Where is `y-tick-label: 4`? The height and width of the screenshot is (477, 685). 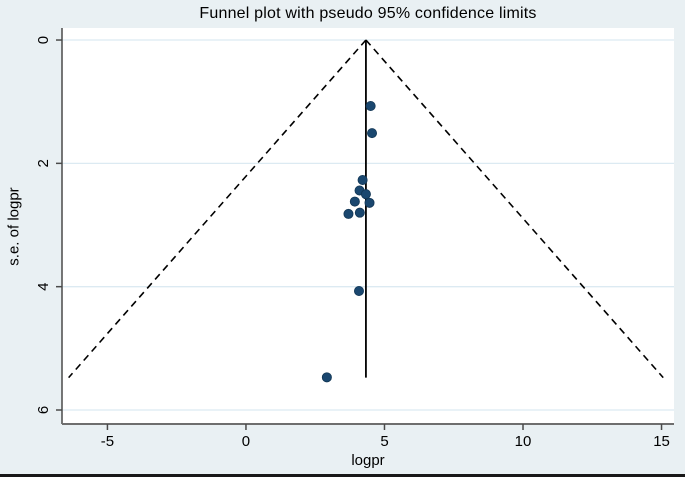 y-tick-label: 4 is located at coordinates (43, 287).